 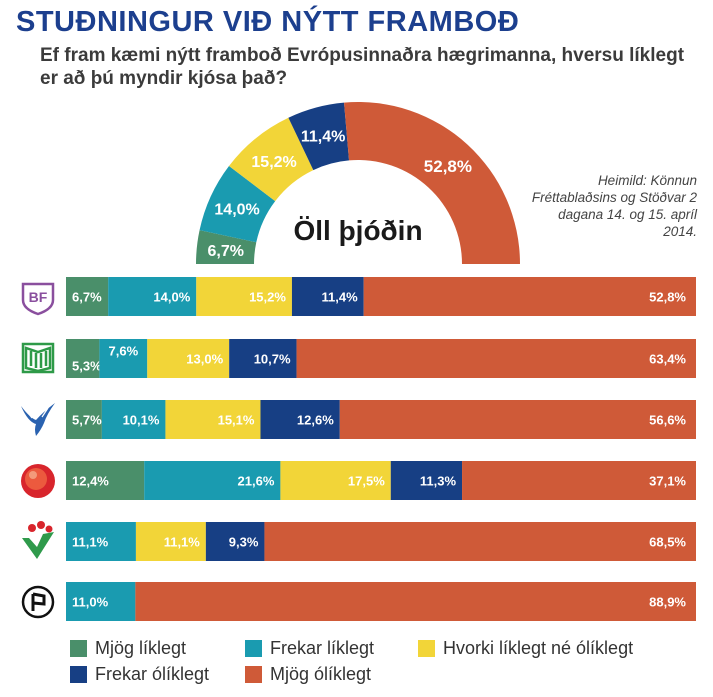 I want to click on legend-item: Hvorki líklegt né ólíklegt, so click(x=525, y=648).